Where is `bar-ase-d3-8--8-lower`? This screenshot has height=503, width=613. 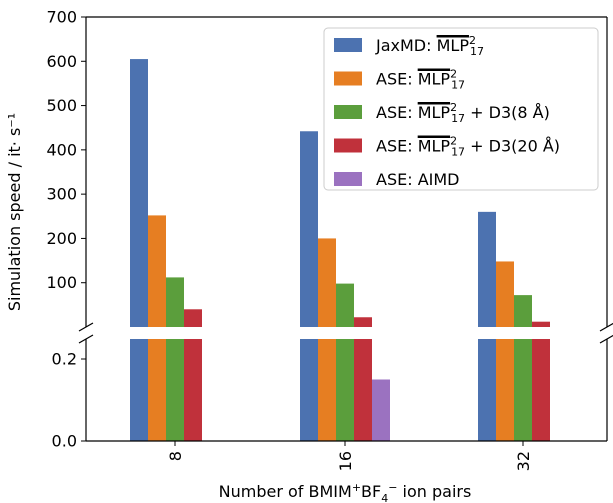 bar-ase-d3-8--8-lower is located at coordinates (175, 390).